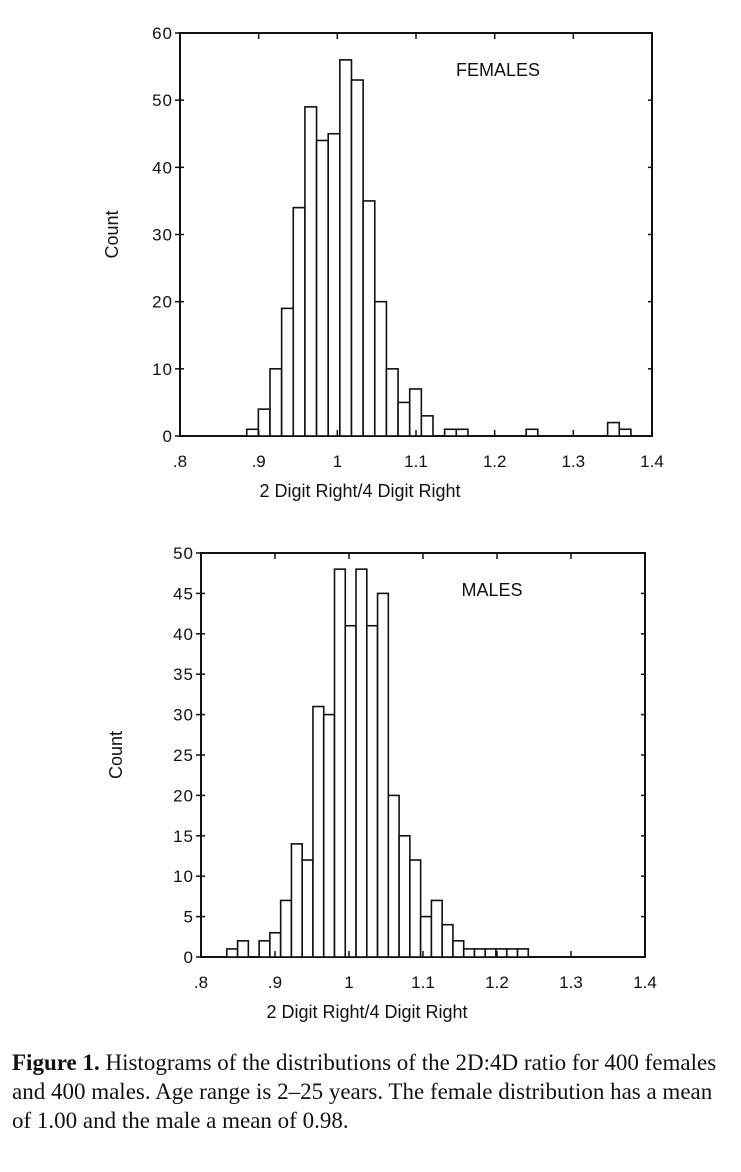 This screenshot has height=1172, width=741. I want to click on females-y-tick-label: 0, so click(168, 436).